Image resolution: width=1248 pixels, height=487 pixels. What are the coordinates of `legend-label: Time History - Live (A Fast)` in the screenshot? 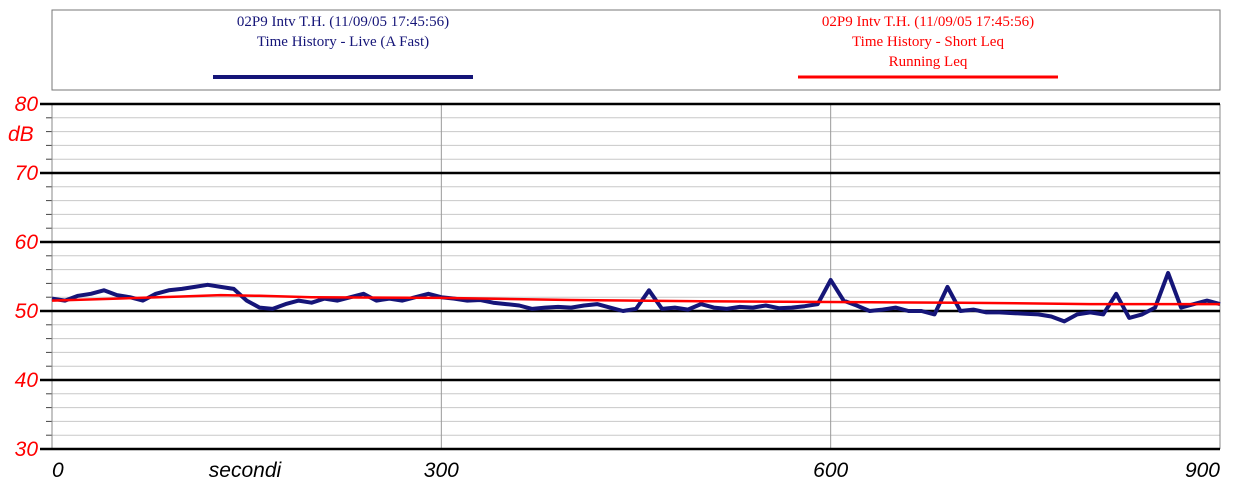 It's located at (343, 42).